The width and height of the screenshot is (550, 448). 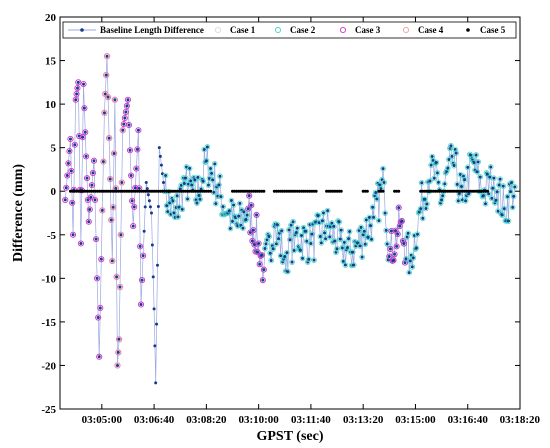 What do you see at coordinates (415, 420) in the screenshot?
I see `x-tick-label: 03:15:00` at bounding box center [415, 420].